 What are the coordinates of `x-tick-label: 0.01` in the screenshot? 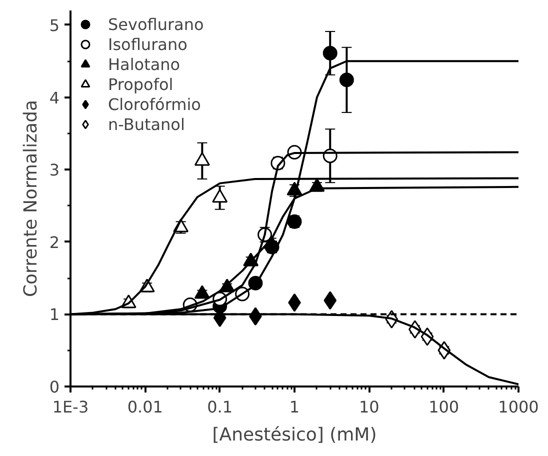 It's located at (145, 407).